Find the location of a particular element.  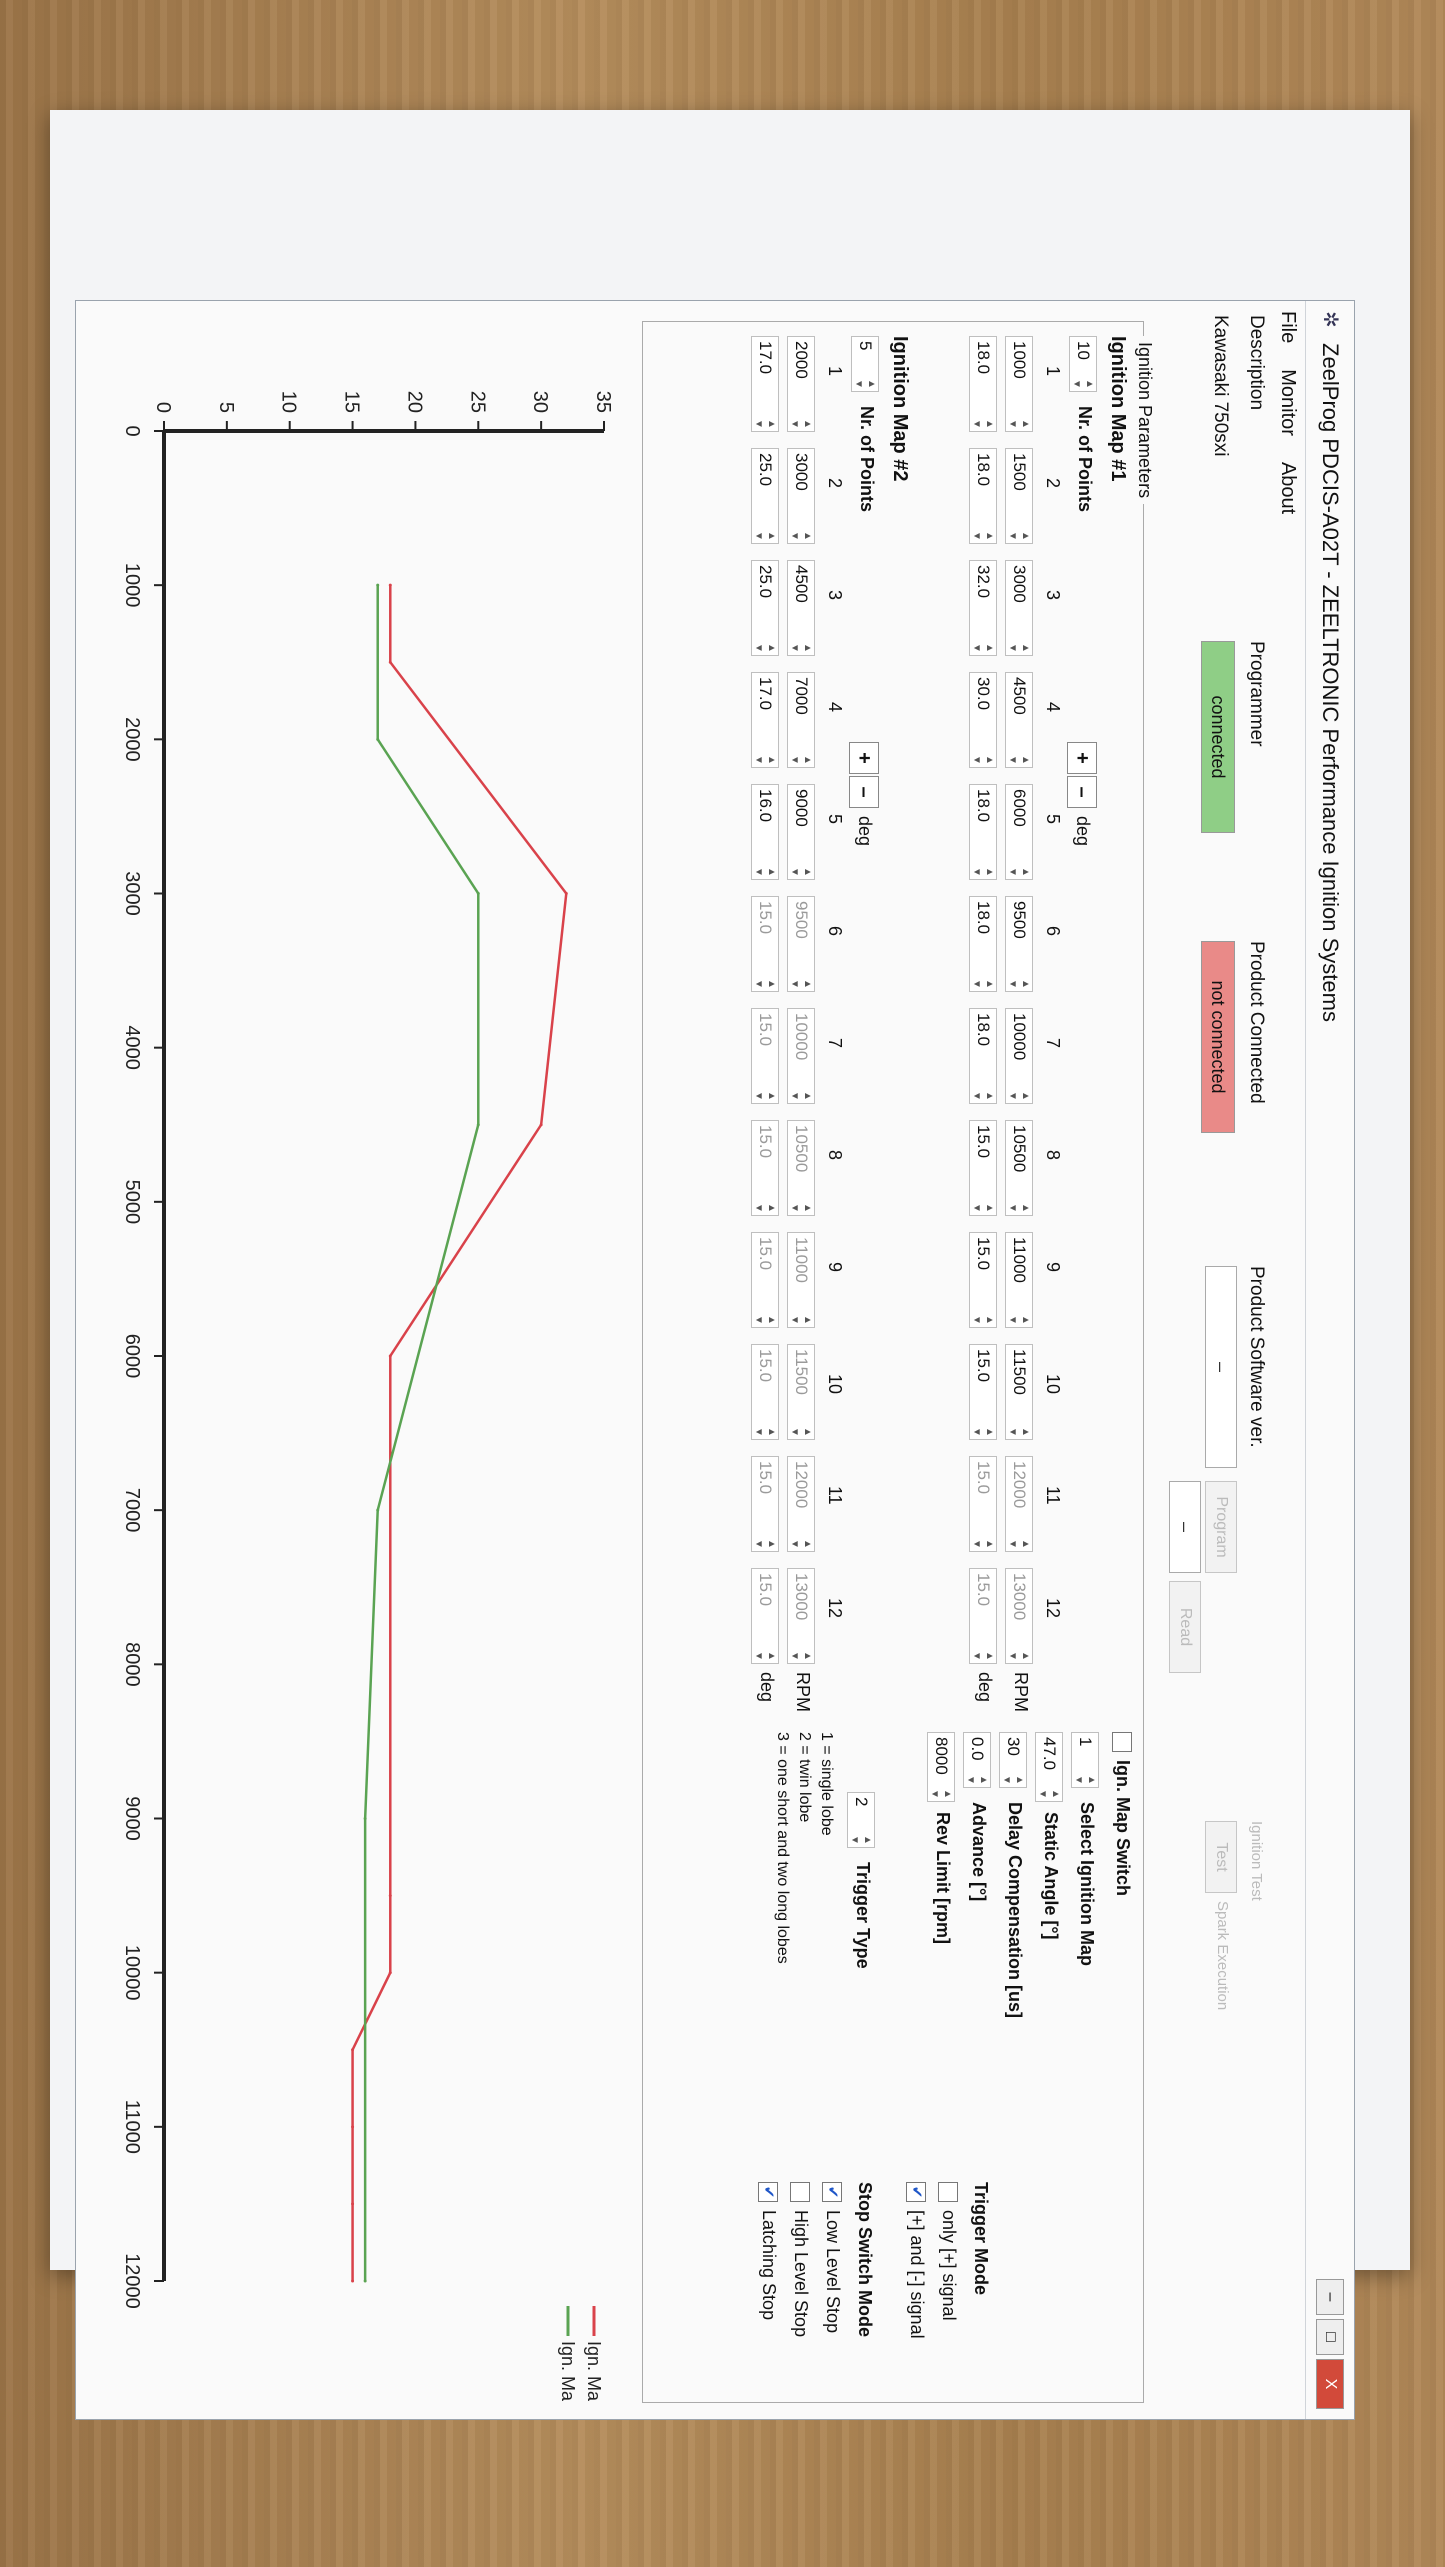

map1-rpm-spinner-10: 11500 ▲ ▼ is located at coordinates (1019, 1392).